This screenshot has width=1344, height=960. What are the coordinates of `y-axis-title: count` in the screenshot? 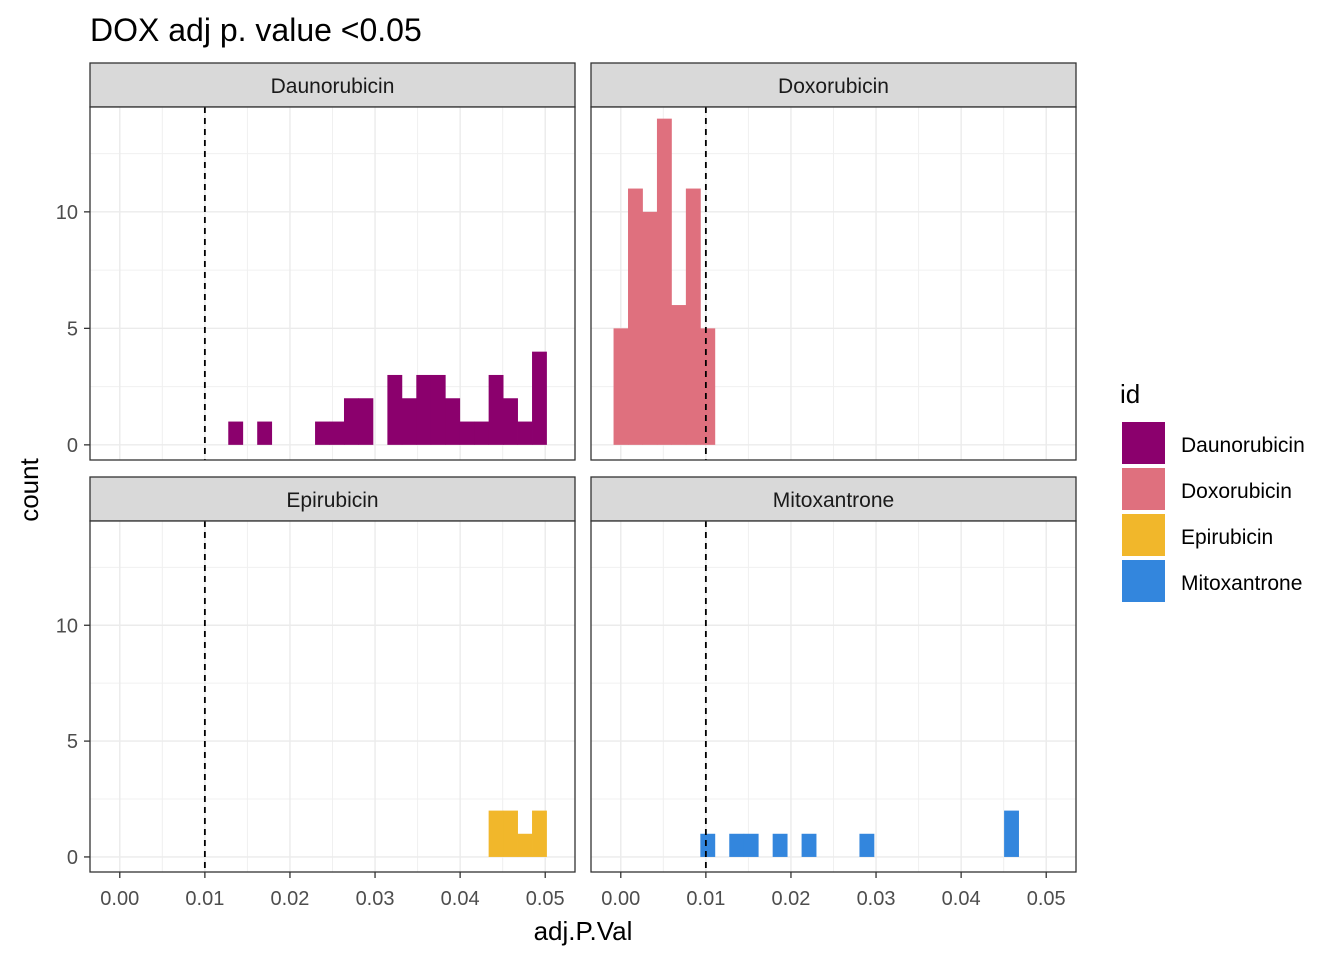 It's located at (29, 489).